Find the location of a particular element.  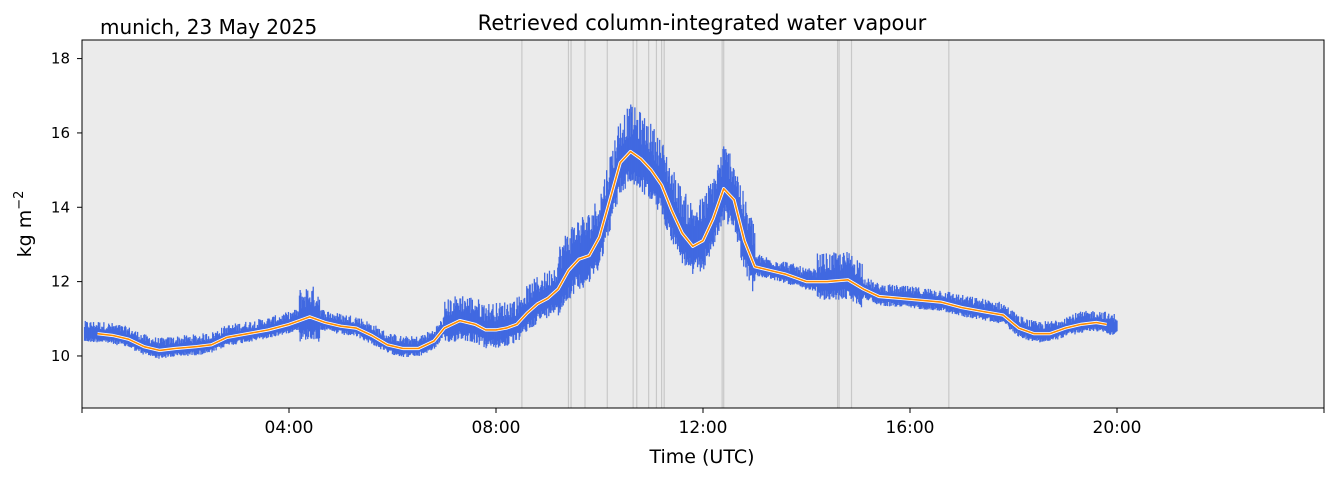

chart-title: Retrieved column-integrated water vapour is located at coordinates (702, 23).